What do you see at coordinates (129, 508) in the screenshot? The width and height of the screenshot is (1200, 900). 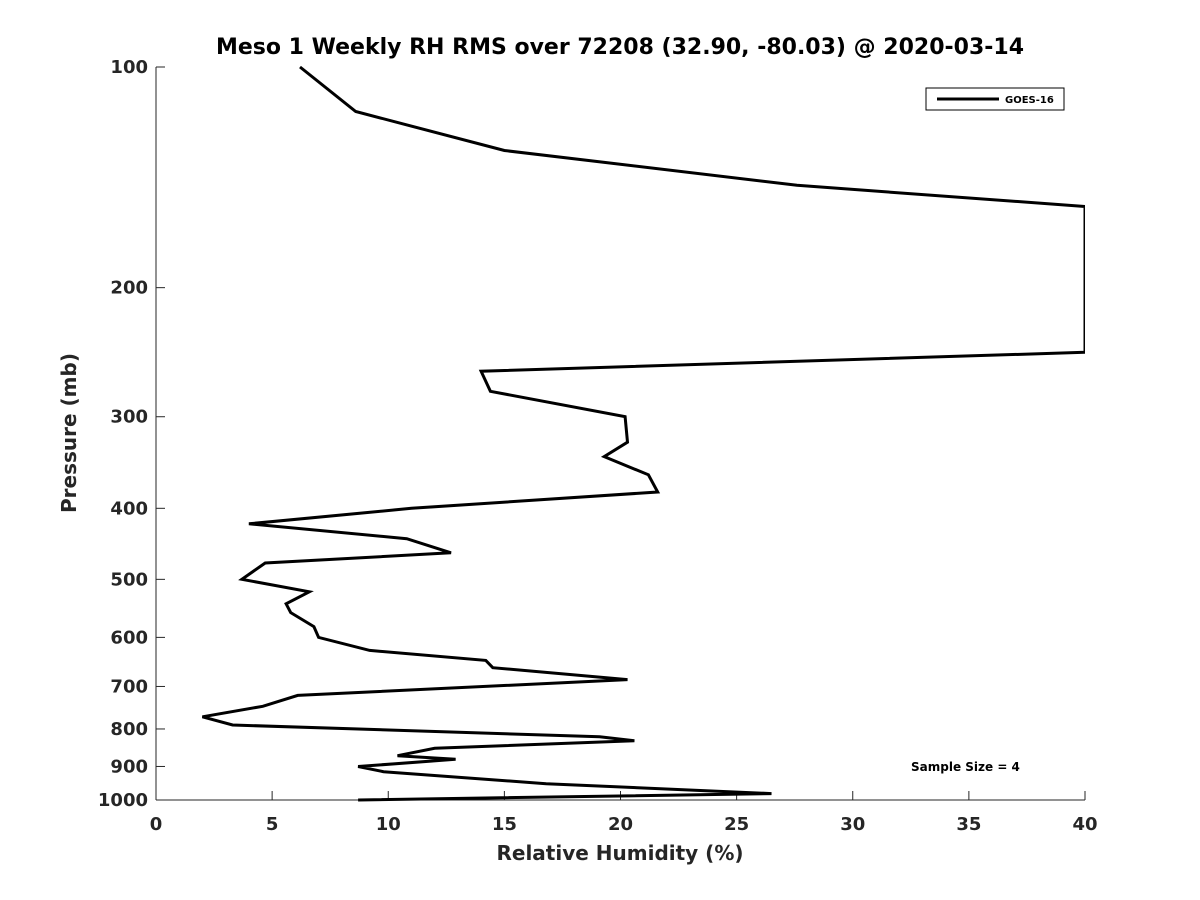 I see `y-tick-label: 400` at bounding box center [129, 508].